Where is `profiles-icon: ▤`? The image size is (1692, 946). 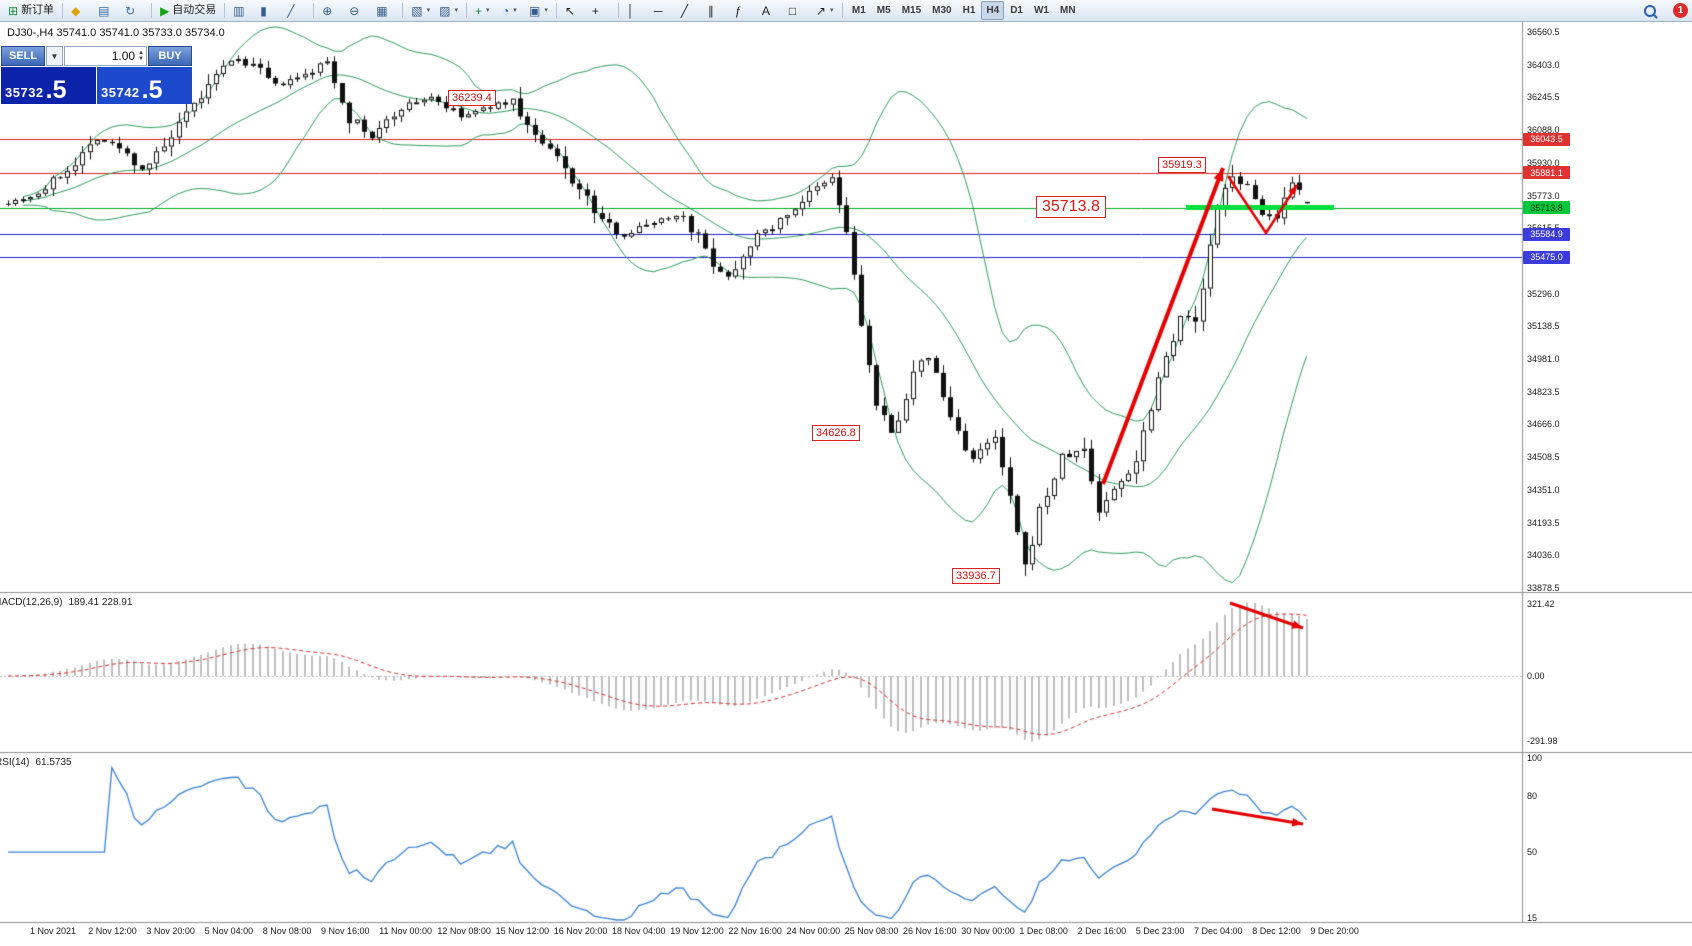
profiles-icon: ▤ is located at coordinates (107, 11).